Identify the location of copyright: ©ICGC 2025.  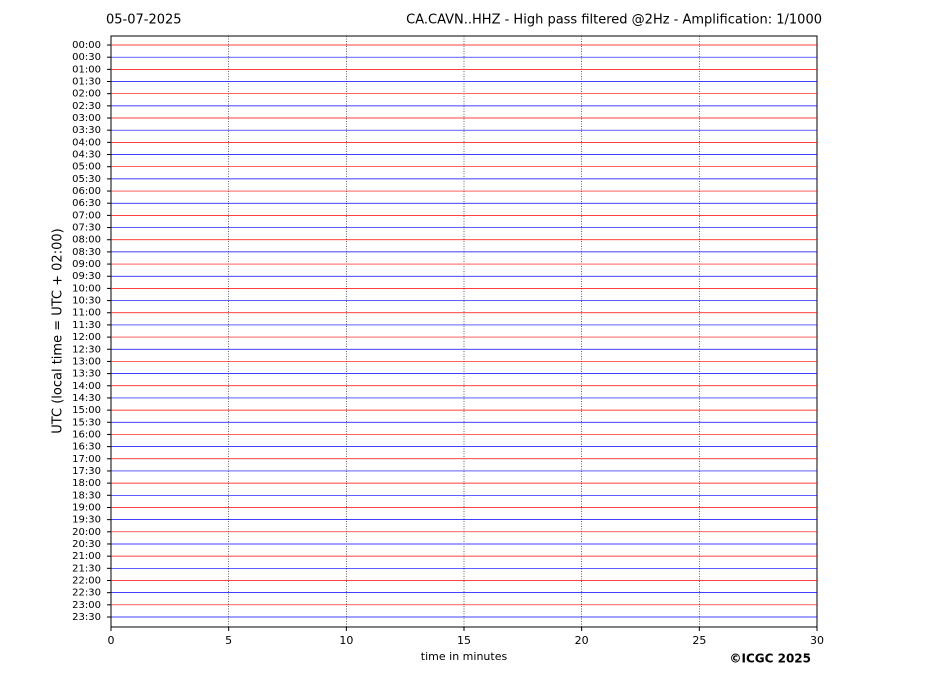
(770, 659).